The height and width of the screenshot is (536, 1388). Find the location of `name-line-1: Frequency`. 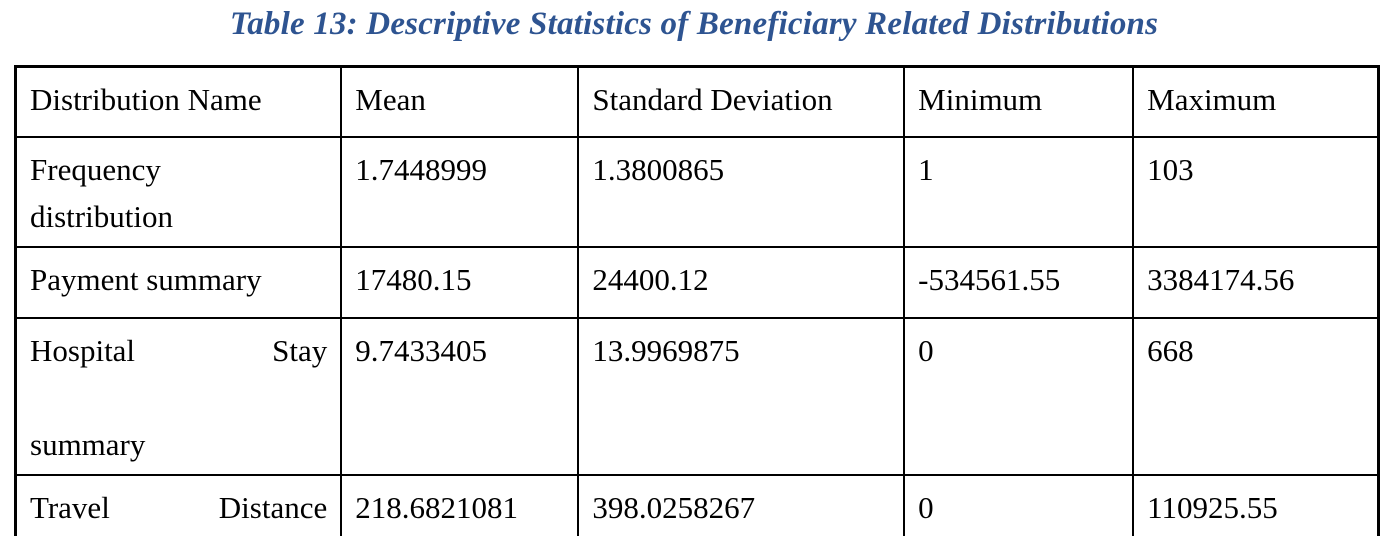

name-line-1: Frequency is located at coordinates (95, 169).